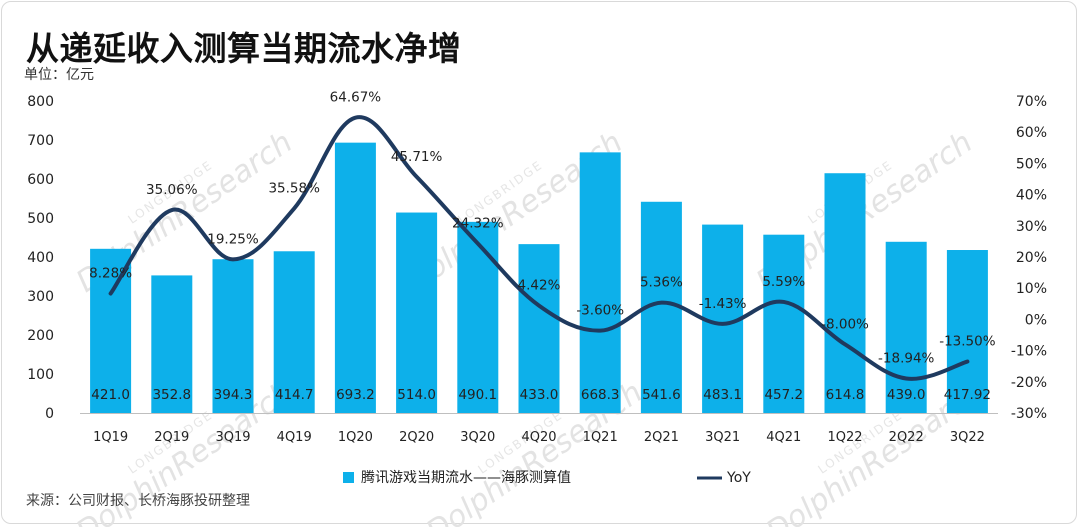 Image resolution: width=1080 pixels, height=527 pixels. What do you see at coordinates (232, 437) in the screenshot?
I see `x-axis-category-label: 3Q19` at bounding box center [232, 437].